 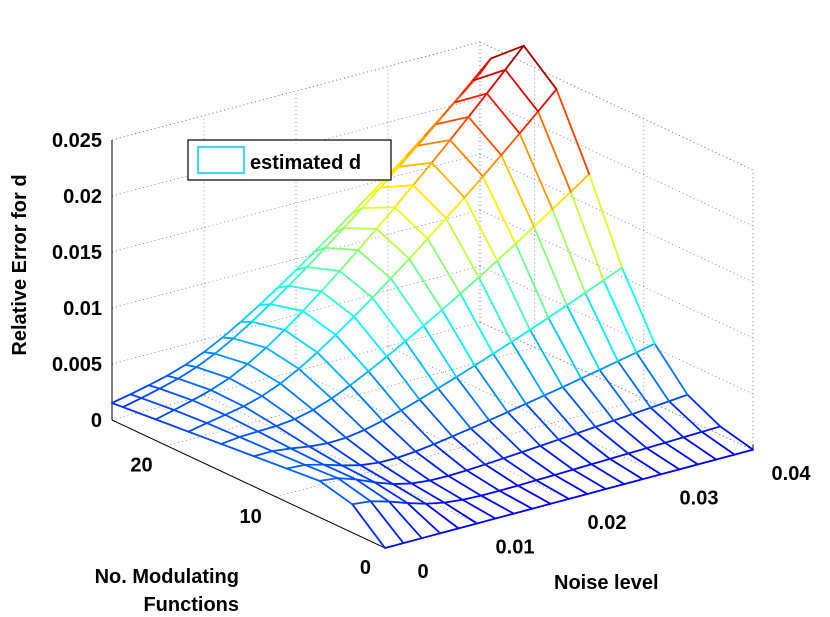 I want to click on y-tick-label: 0, so click(x=365, y=568).